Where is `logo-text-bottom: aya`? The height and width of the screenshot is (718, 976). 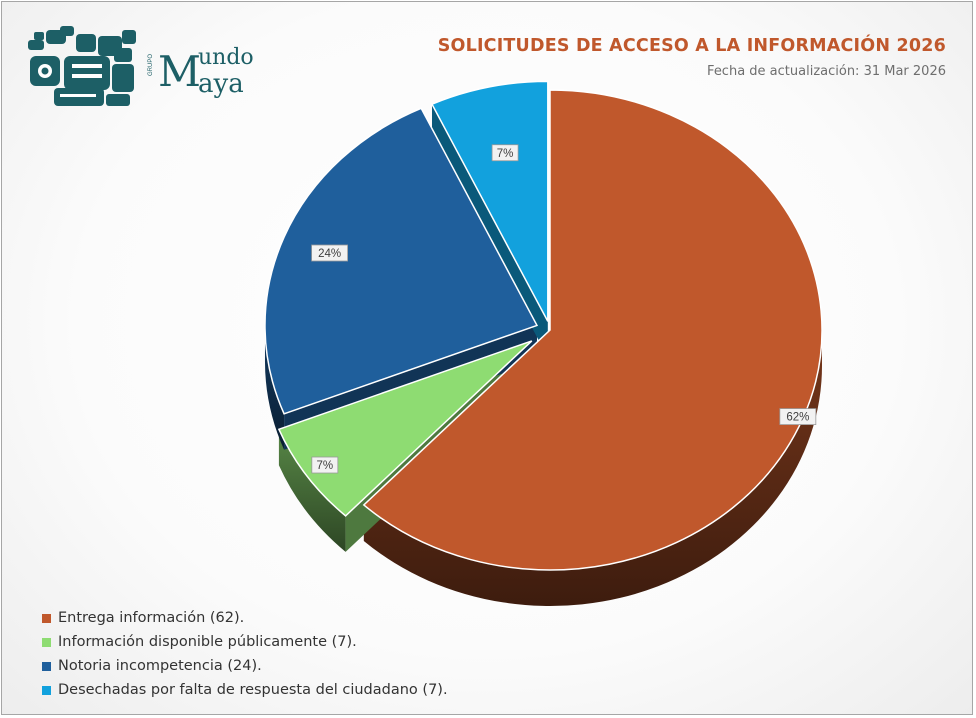
logo-text-bottom: aya is located at coordinates (221, 84).